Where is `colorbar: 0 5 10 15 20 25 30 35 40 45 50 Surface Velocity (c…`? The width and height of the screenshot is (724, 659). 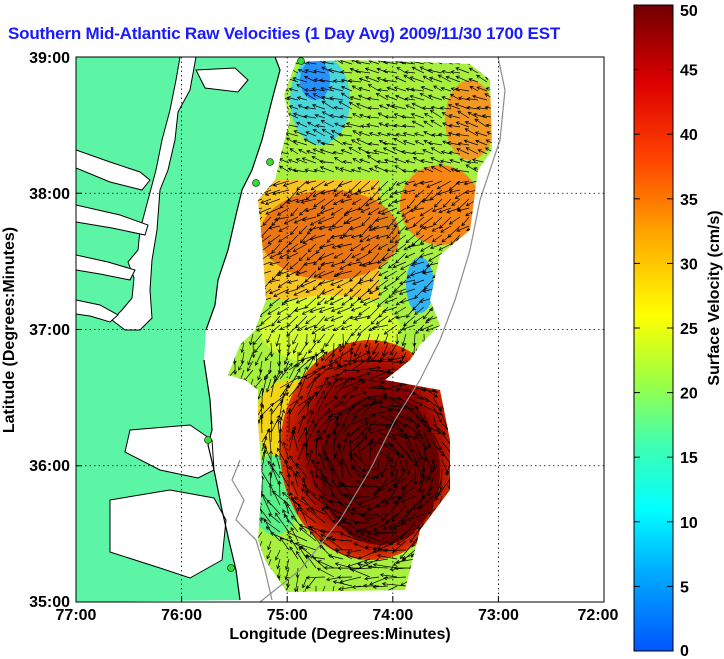 colorbar: 0 5 10 15 20 25 30 35 40 45 50 Surface Velocity (c… is located at coordinates (678, 331).